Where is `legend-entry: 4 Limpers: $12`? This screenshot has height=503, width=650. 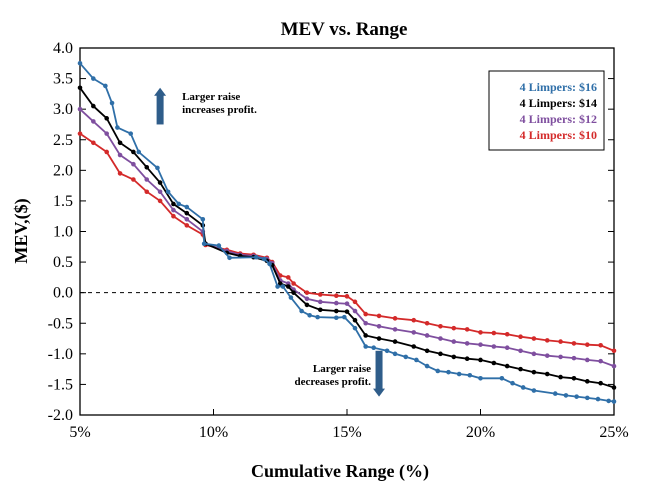 legend-entry: 4 Limpers: $12 is located at coordinates (558, 119).